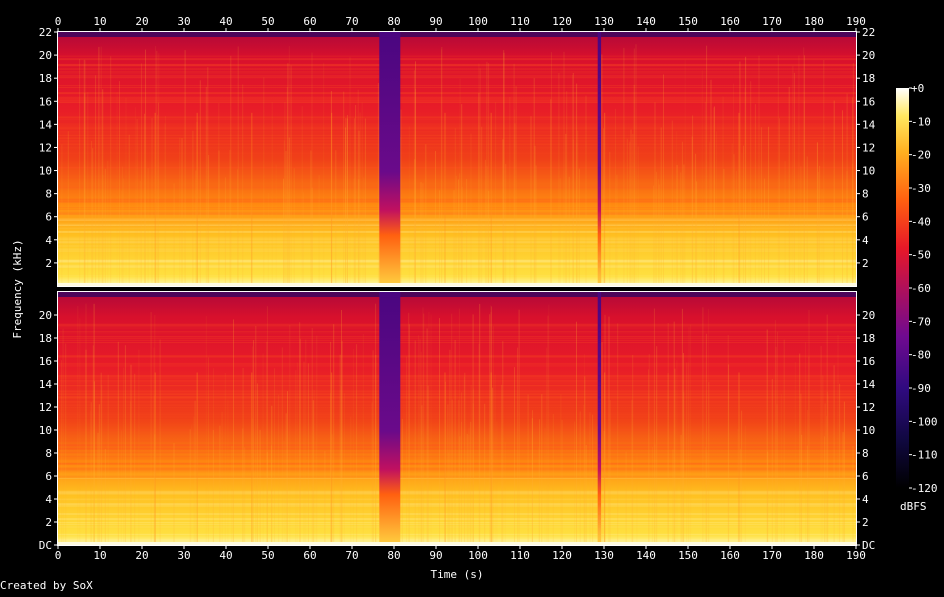 The image size is (944, 597). I want to click on colorbar-tick-label: -120, so click(924, 488).